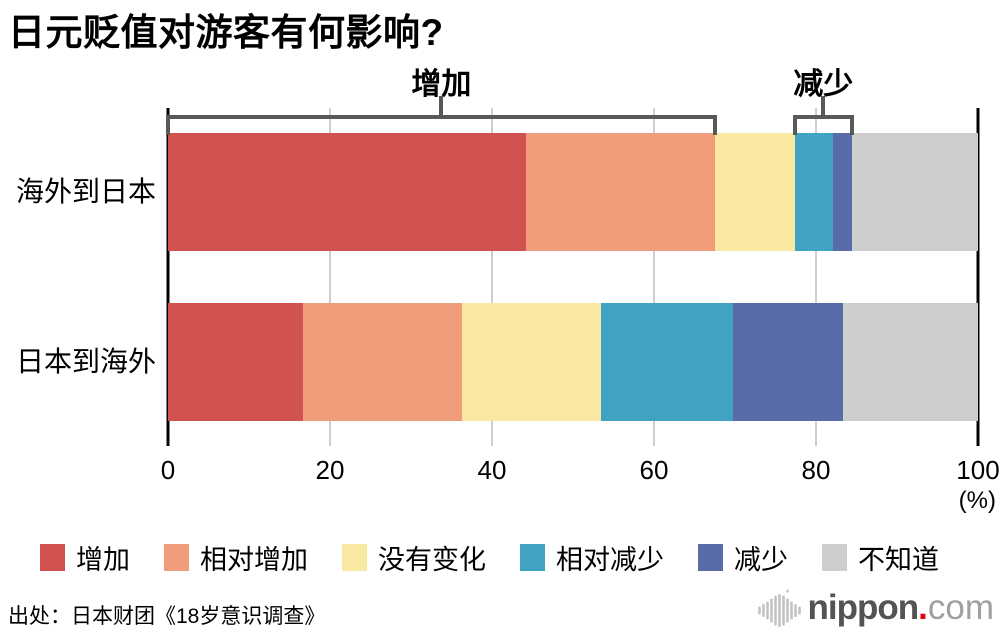  What do you see at coordinates (254, 560) in the screenshot?
I see `legend-label: 相对增加` at bounding box center [254, 560].